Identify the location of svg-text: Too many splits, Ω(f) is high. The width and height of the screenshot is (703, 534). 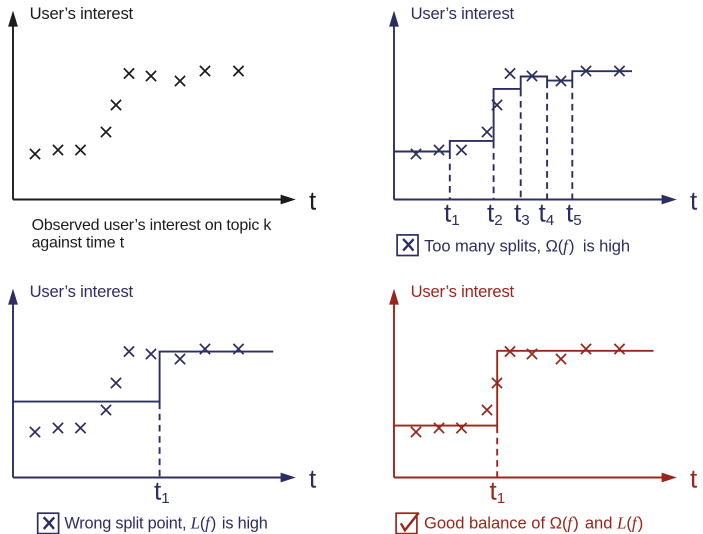
(527, 245).